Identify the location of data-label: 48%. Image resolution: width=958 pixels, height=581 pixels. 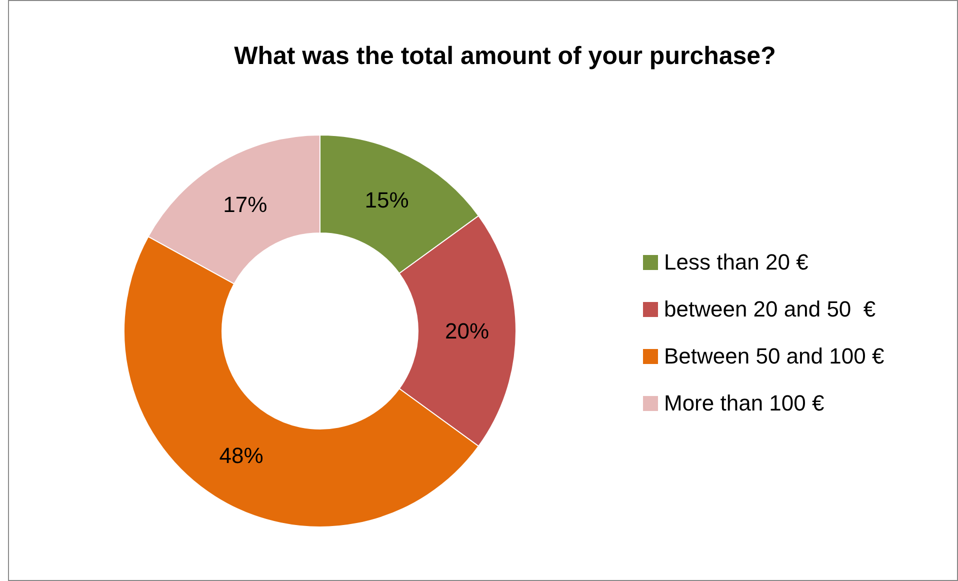
(241, 455).